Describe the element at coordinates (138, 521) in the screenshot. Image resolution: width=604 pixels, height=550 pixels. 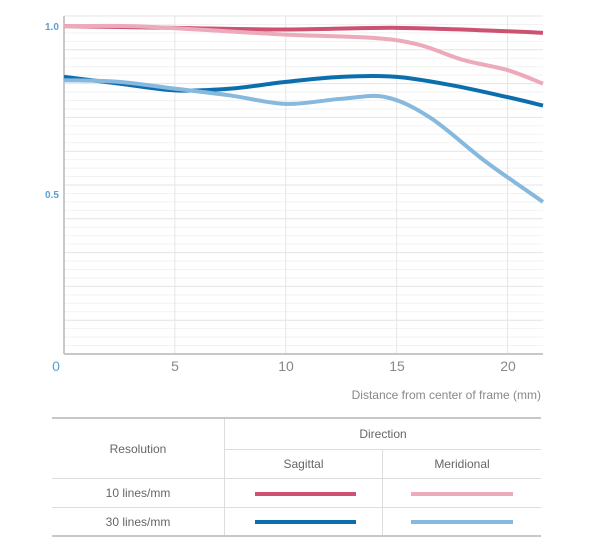
I see `row-label-30: 30 lines/mm` at that location.